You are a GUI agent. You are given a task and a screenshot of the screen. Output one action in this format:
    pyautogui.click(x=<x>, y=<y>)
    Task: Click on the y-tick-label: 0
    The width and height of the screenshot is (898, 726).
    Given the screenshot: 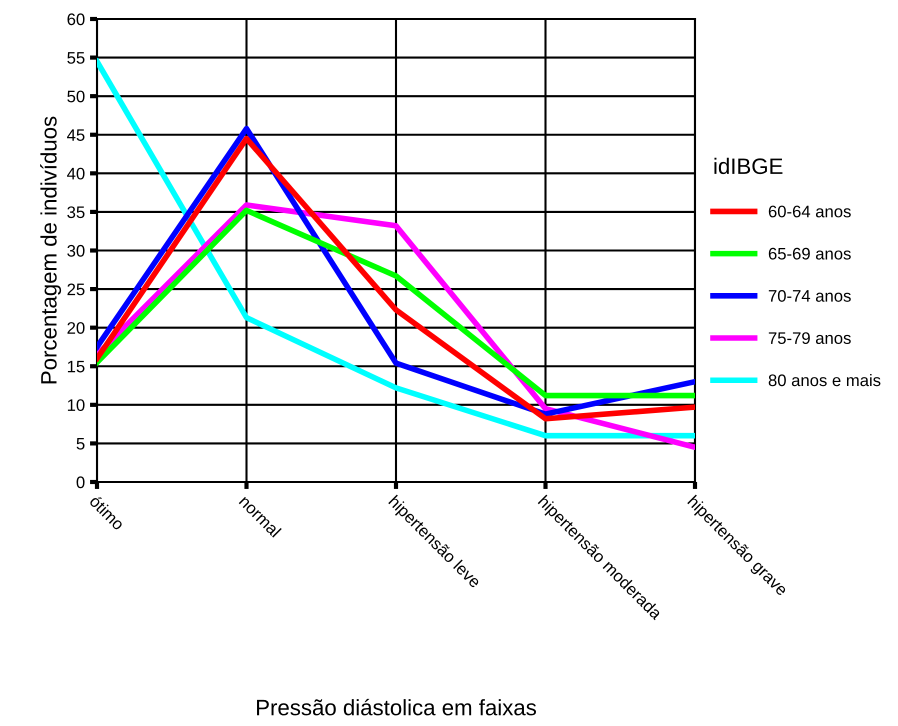 What is the action you would take?
    pyautogui.click(x=80, y=482)
    